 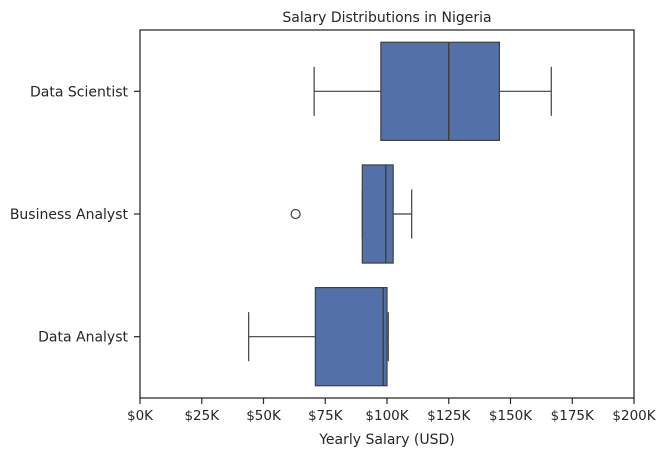 What do you see at coordinates (386, 18) in the screenshot?
I see `chart-title: Salary Distributions in Nigeria` at bounding box center [386, 18].